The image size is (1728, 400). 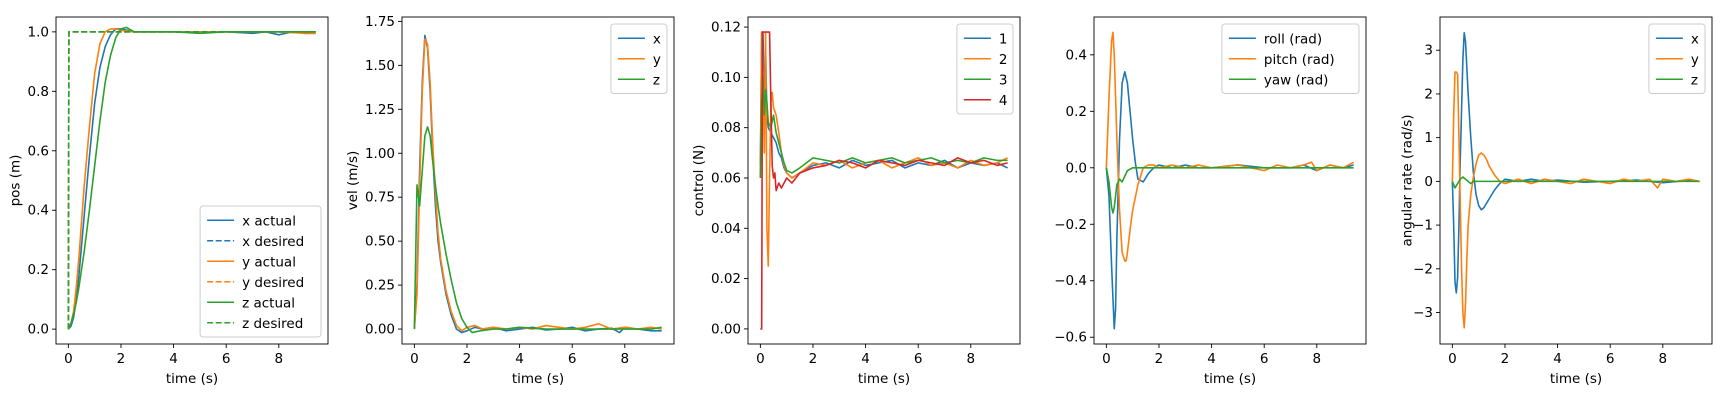 I want to click on y-tick-label: 0.02, so click(x=726, y=279).